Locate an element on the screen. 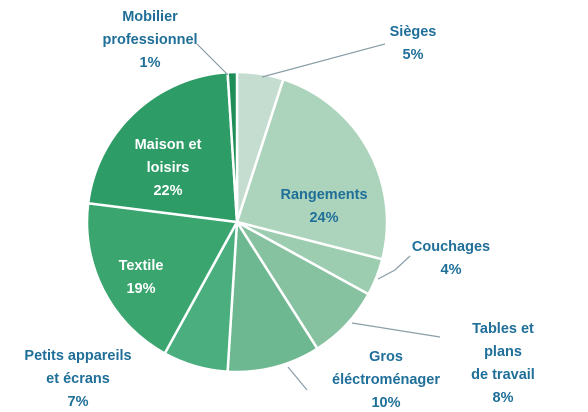 The height and width of the screenshot is (412, 588). slice-label: Mobilier professionnel 1% is located at coordinates (149, 40).